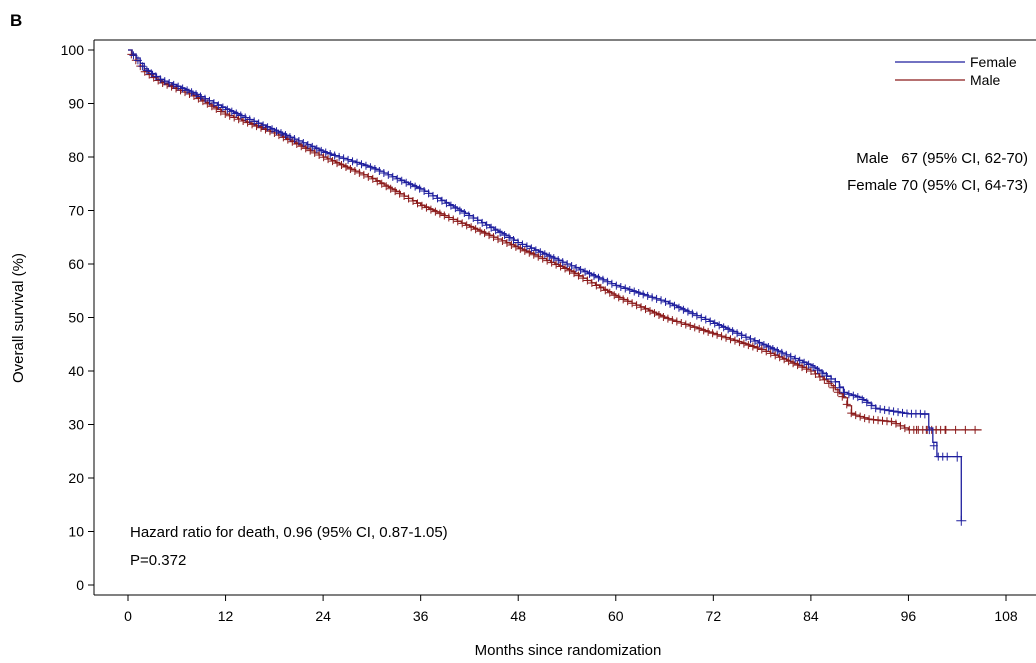 The width and height of the screenshot is (1036, 663). I want to click on panel-label: B, so click(16, 20).